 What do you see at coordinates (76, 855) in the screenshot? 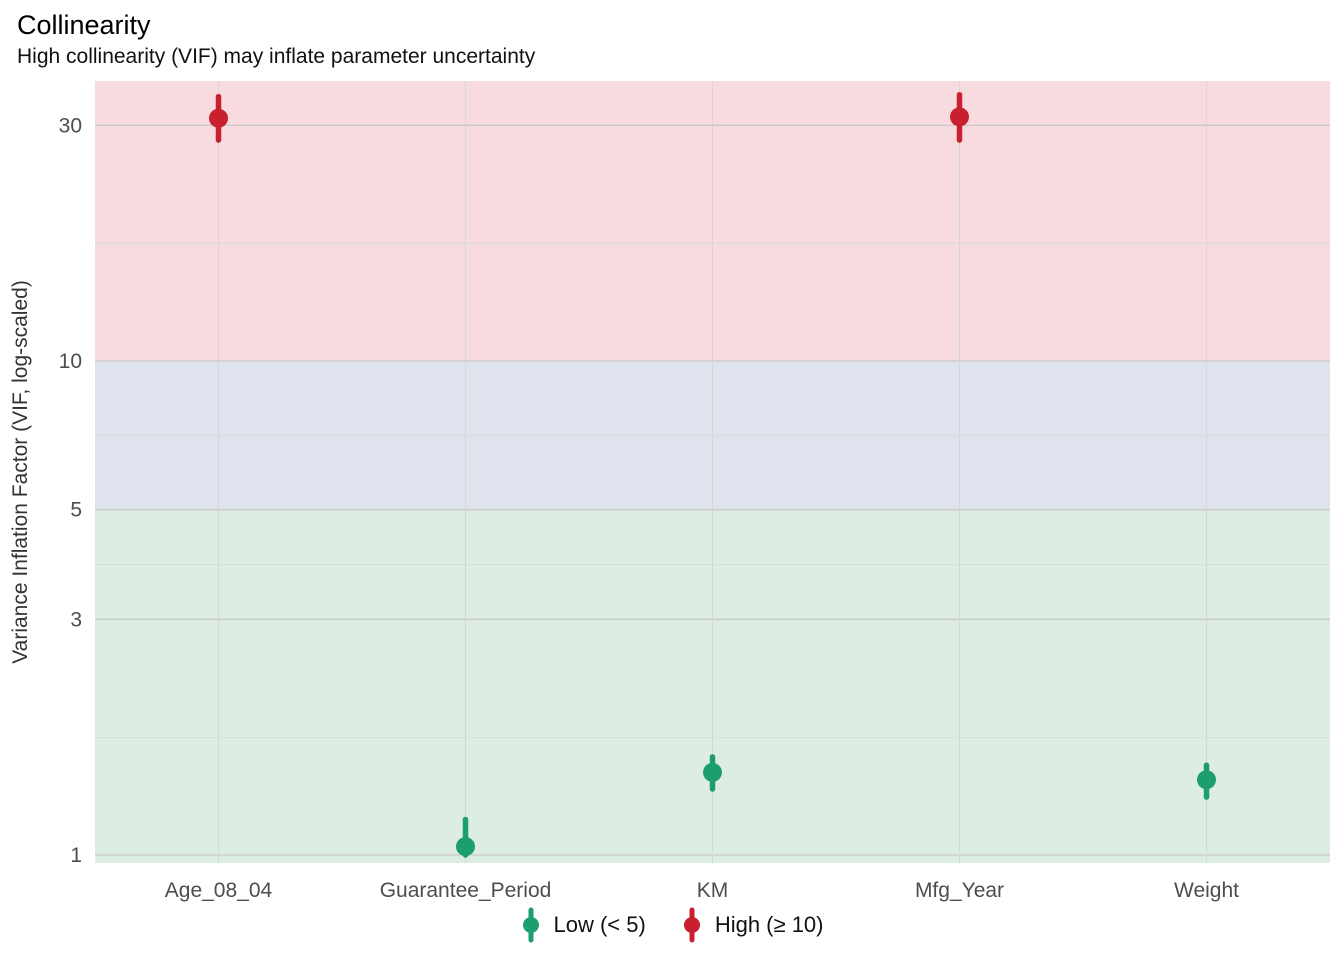
I see `y-tick-label: 1` at bounding box center [76, 855].